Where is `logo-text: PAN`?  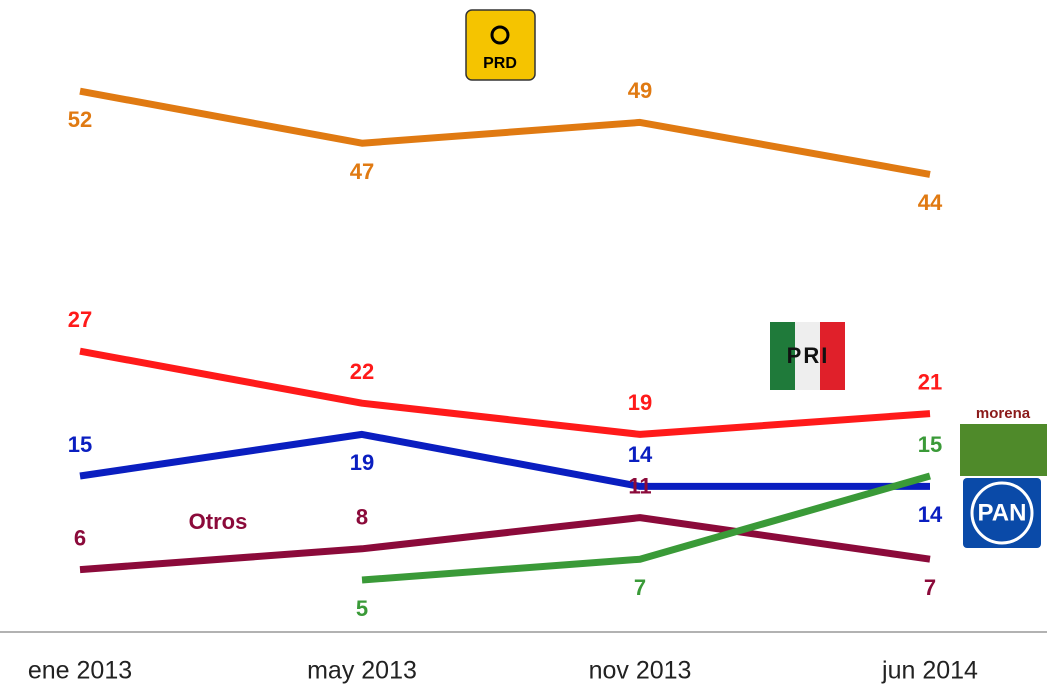
logo-text: PAN is located at coordinates (1002, 512).